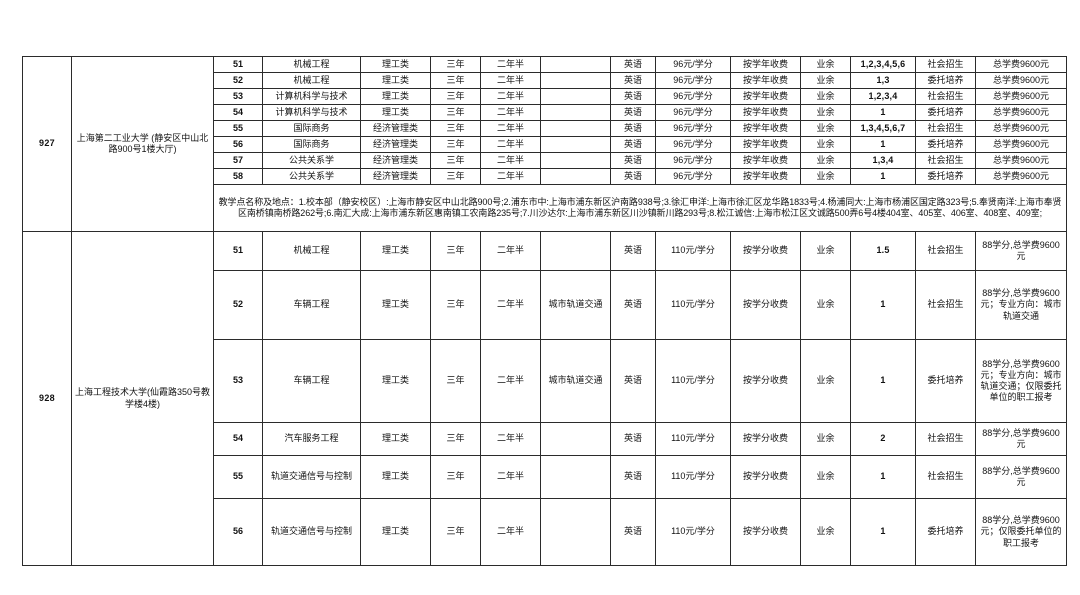 Image resolution: width=1080 pixels, height=595 pixels. What do you see at coordinates (311, 176) in the screenshot?
I see `major-name: 公共关系学` at bounding box center [311, 176].